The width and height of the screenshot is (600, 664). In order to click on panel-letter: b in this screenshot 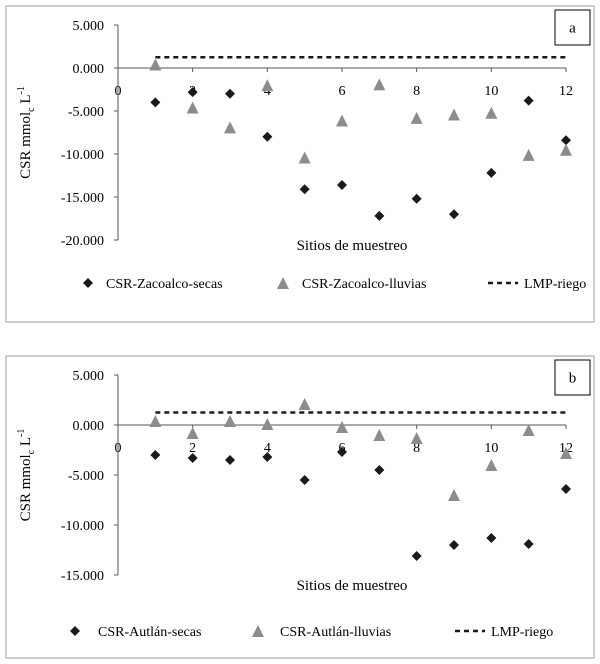, I will do `click(573, 379)`.